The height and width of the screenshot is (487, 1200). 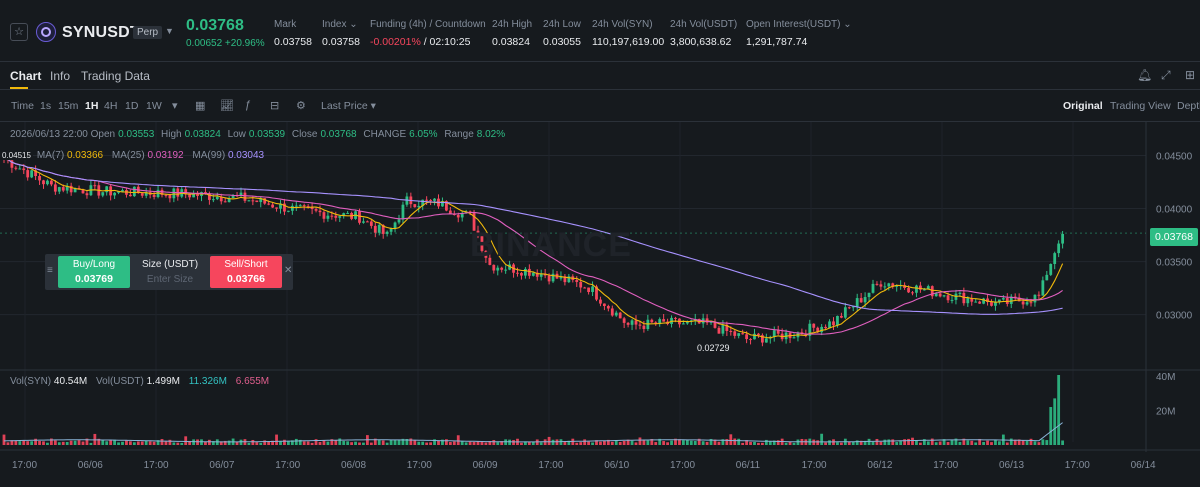 I want to click on view-original: Original, so click(x=1083, y=106).